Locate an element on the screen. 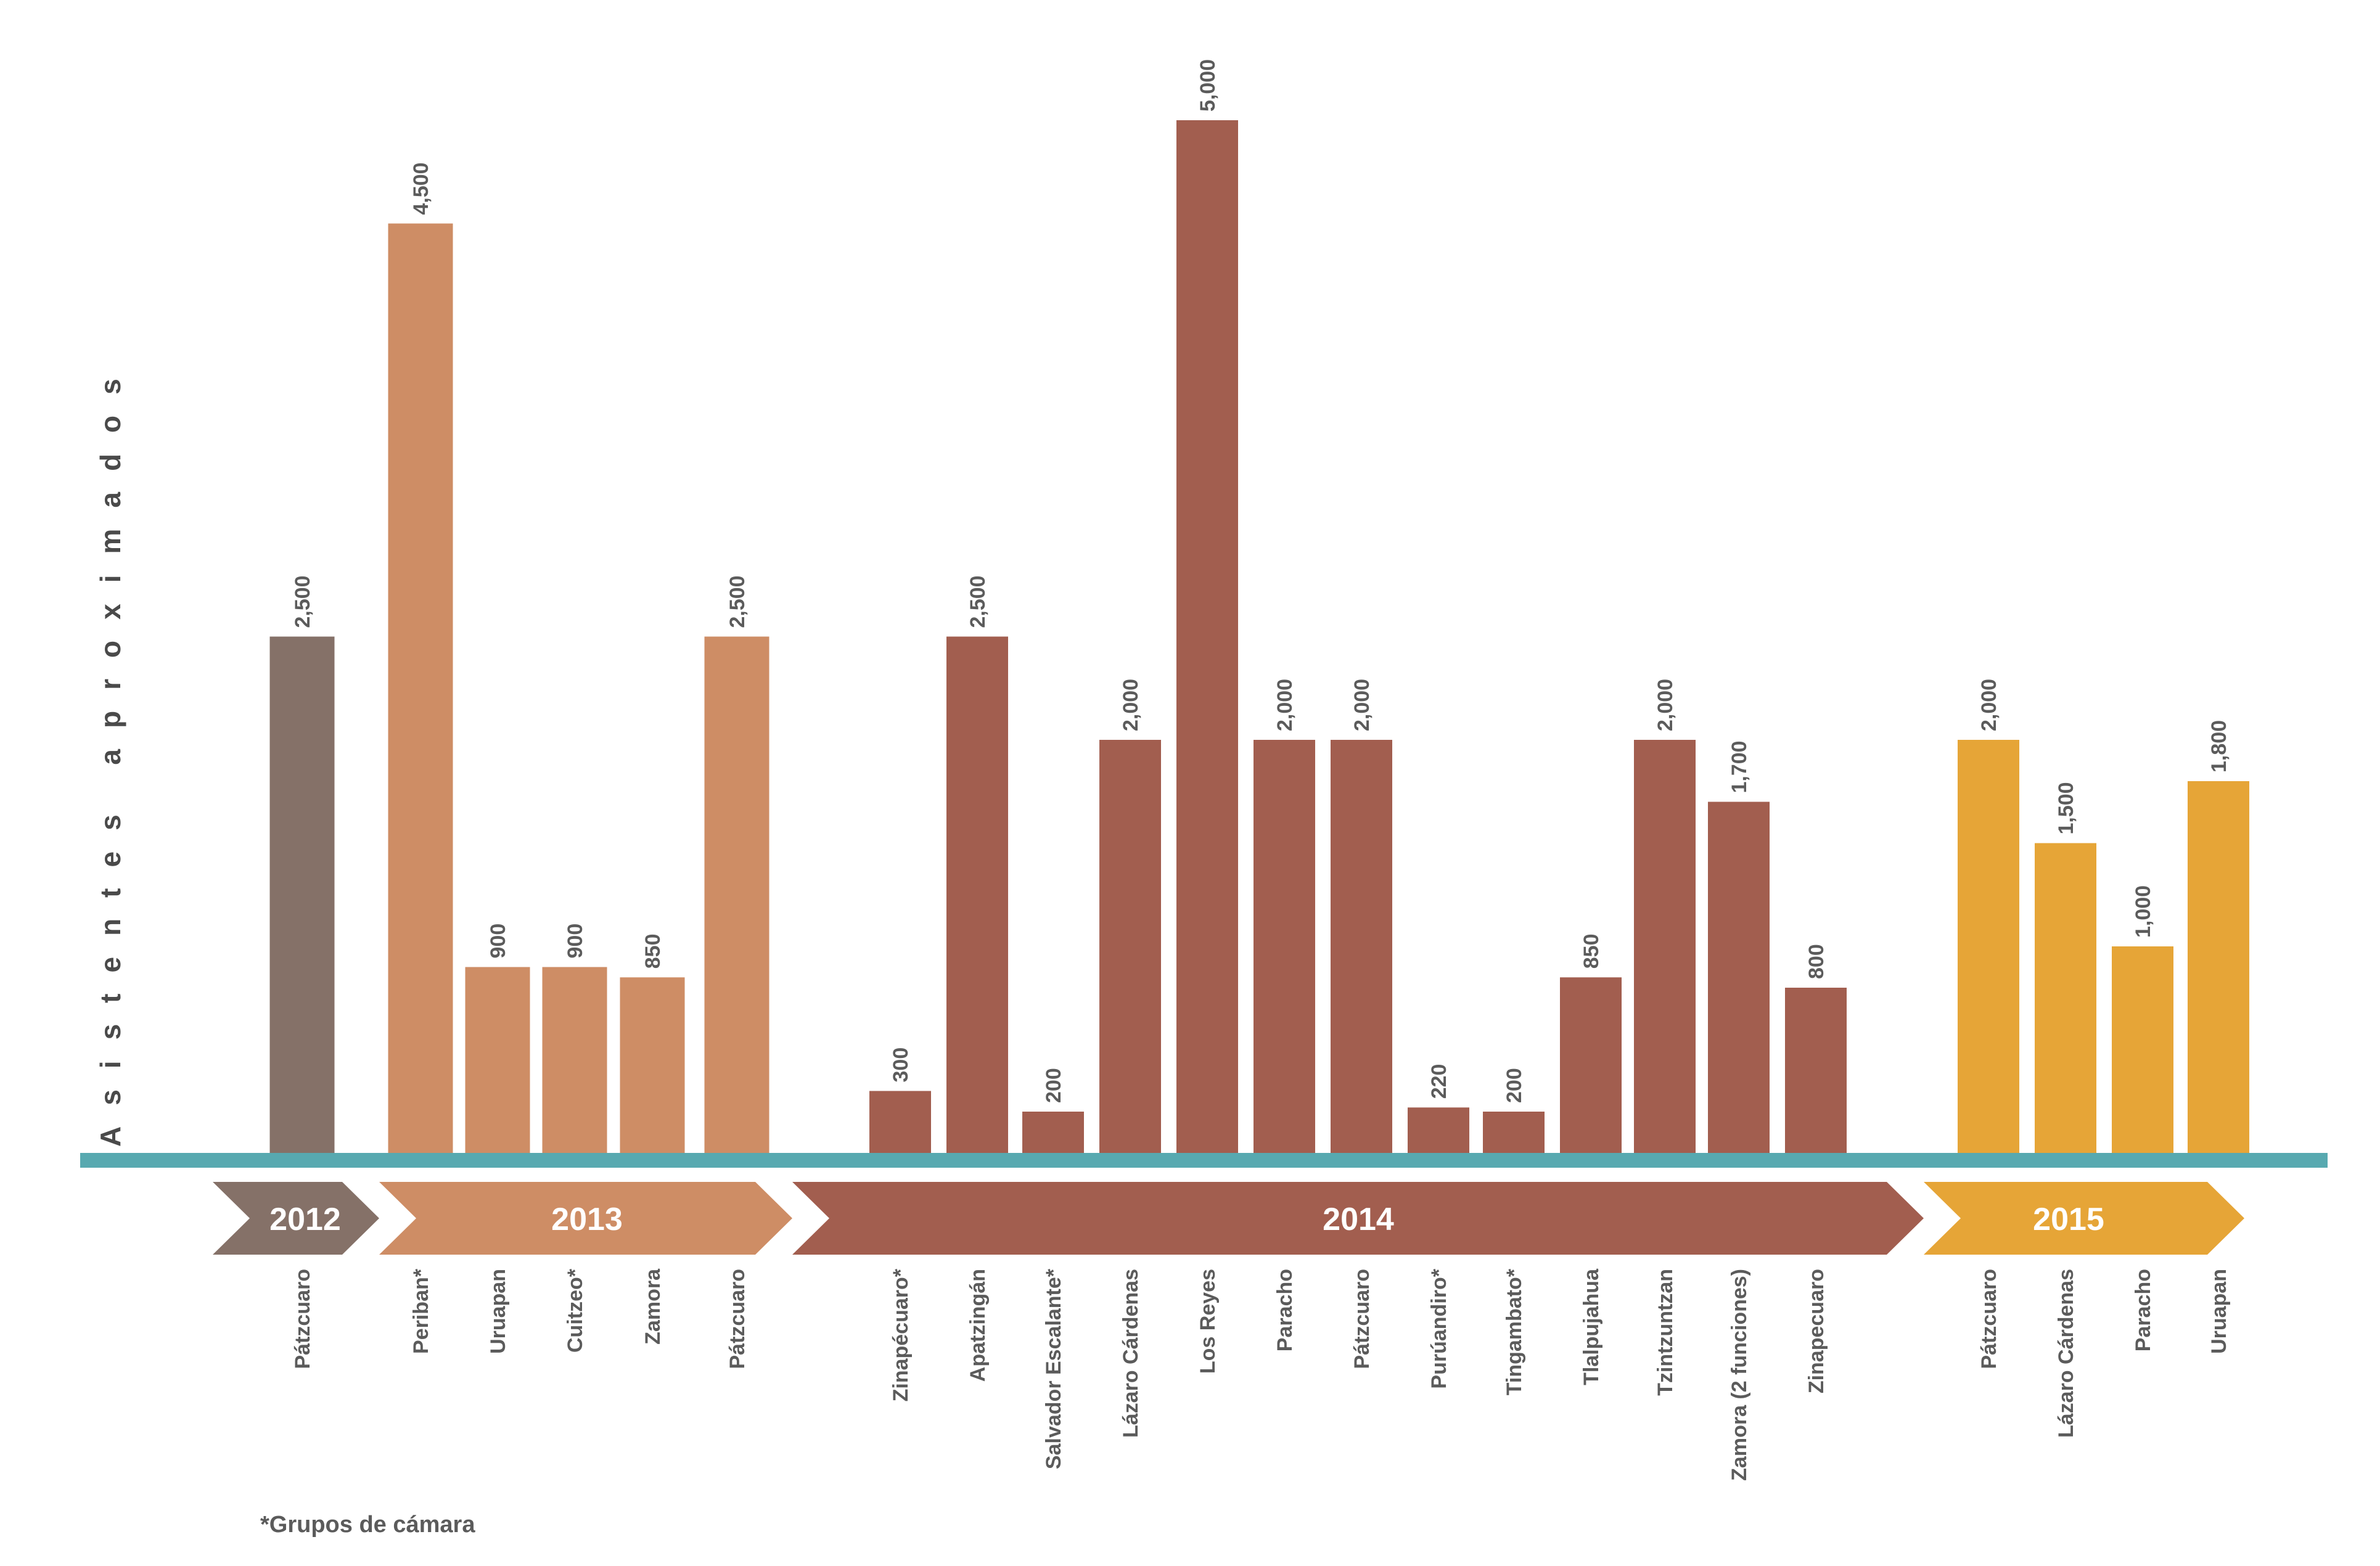 The height and width of the screenshot is (1566, 2380). category-label: Tingambato* is located at coordinates (1514, 1331).